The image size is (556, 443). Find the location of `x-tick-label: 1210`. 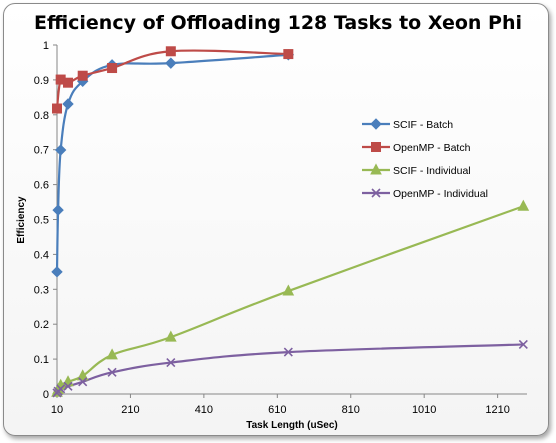

x-tick-label: 1210 is located at coordinates (497, 410).